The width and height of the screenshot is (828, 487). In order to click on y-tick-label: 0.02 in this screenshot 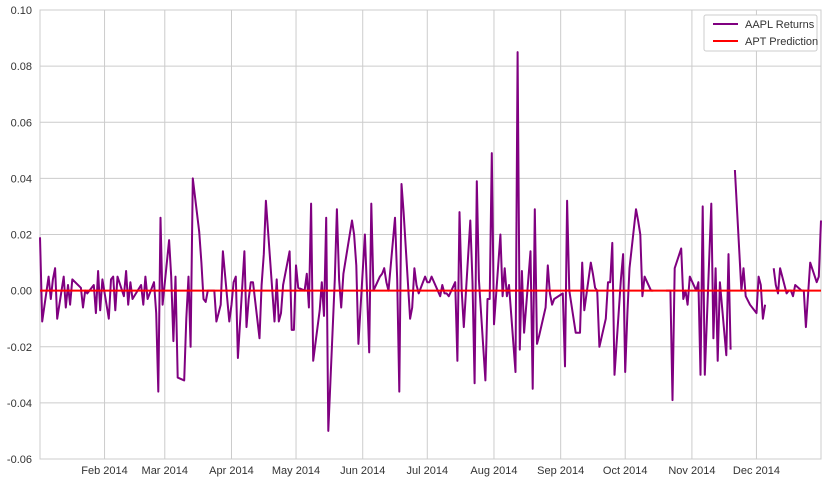, I will do `click(21, 236)`.